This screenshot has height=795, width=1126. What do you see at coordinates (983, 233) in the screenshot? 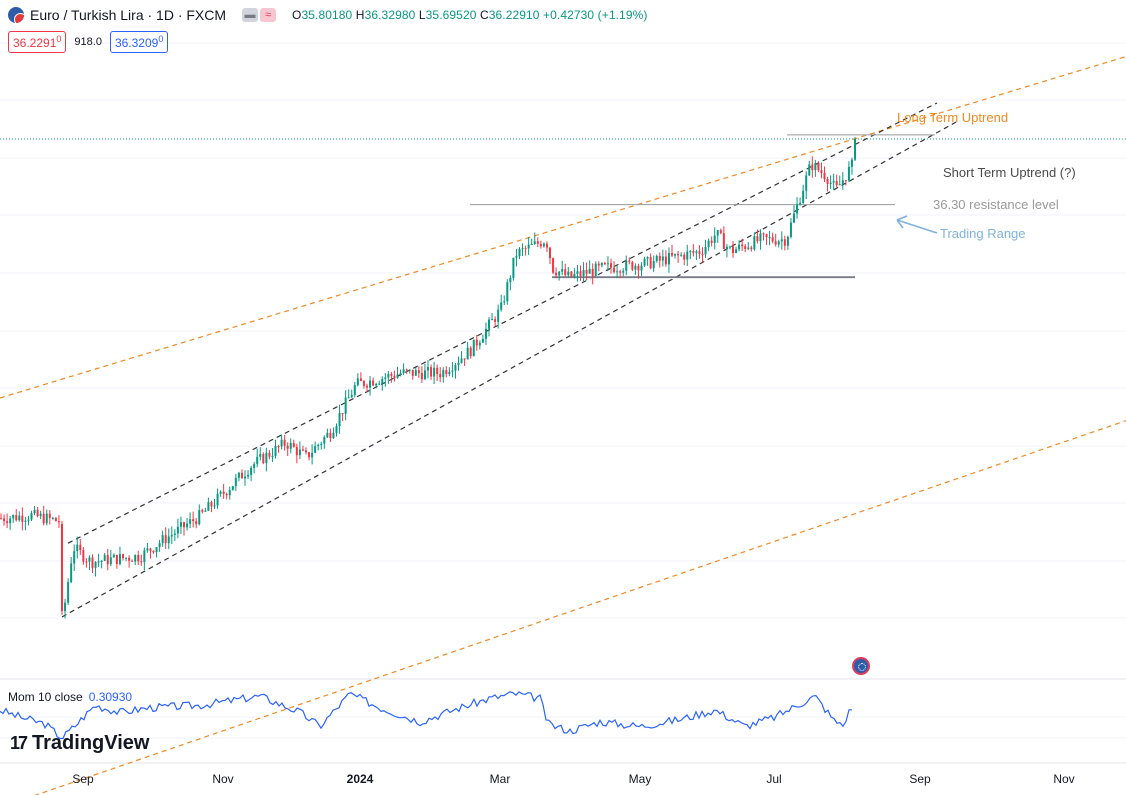
I see `trading-range-label: Trading Range` at bounding box center [983, 233].